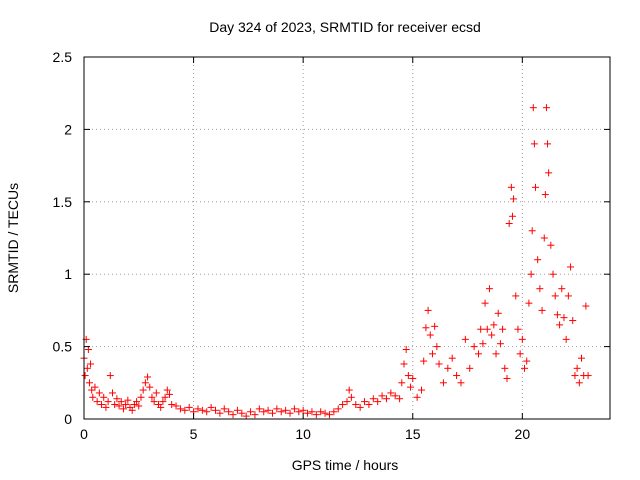 The image size is (640, 480). I want to click on x-tick-label: 5, so click(194, 434).